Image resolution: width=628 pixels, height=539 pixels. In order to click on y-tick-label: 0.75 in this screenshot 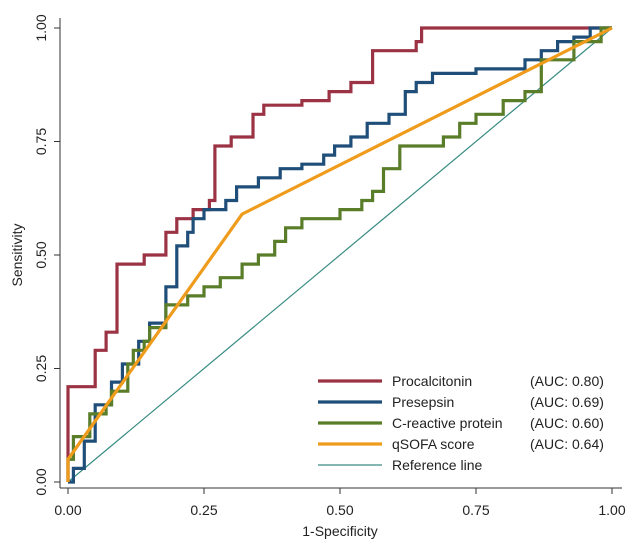, I will do `click(41, 141)`.